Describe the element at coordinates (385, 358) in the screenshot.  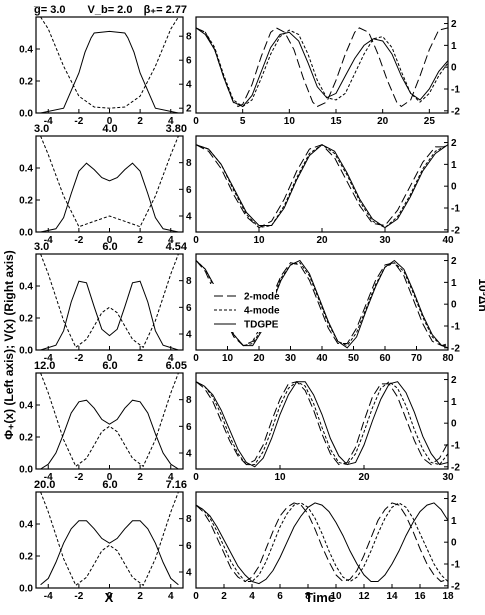
I see `time-tick-label: 60` at that location.